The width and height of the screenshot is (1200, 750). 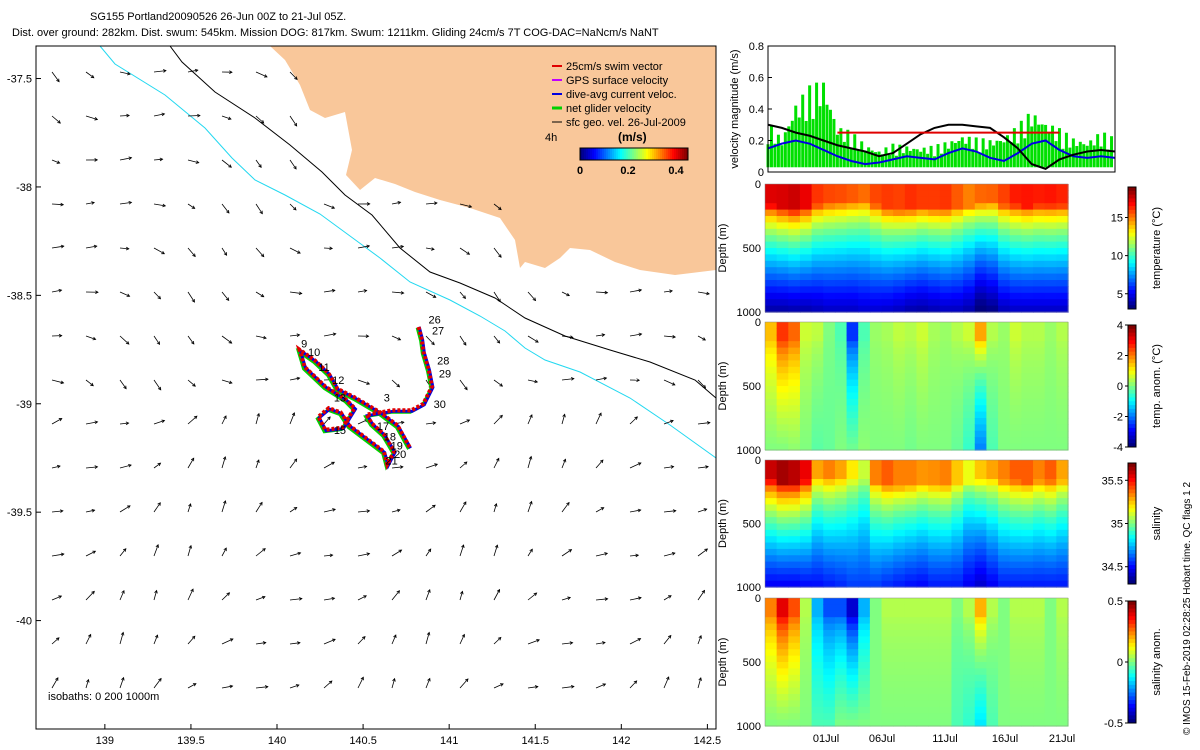 What do you see at coordinates (400, 455) in the screenshot?
I see `dive-label: 20` at bounding box center [400, 455].